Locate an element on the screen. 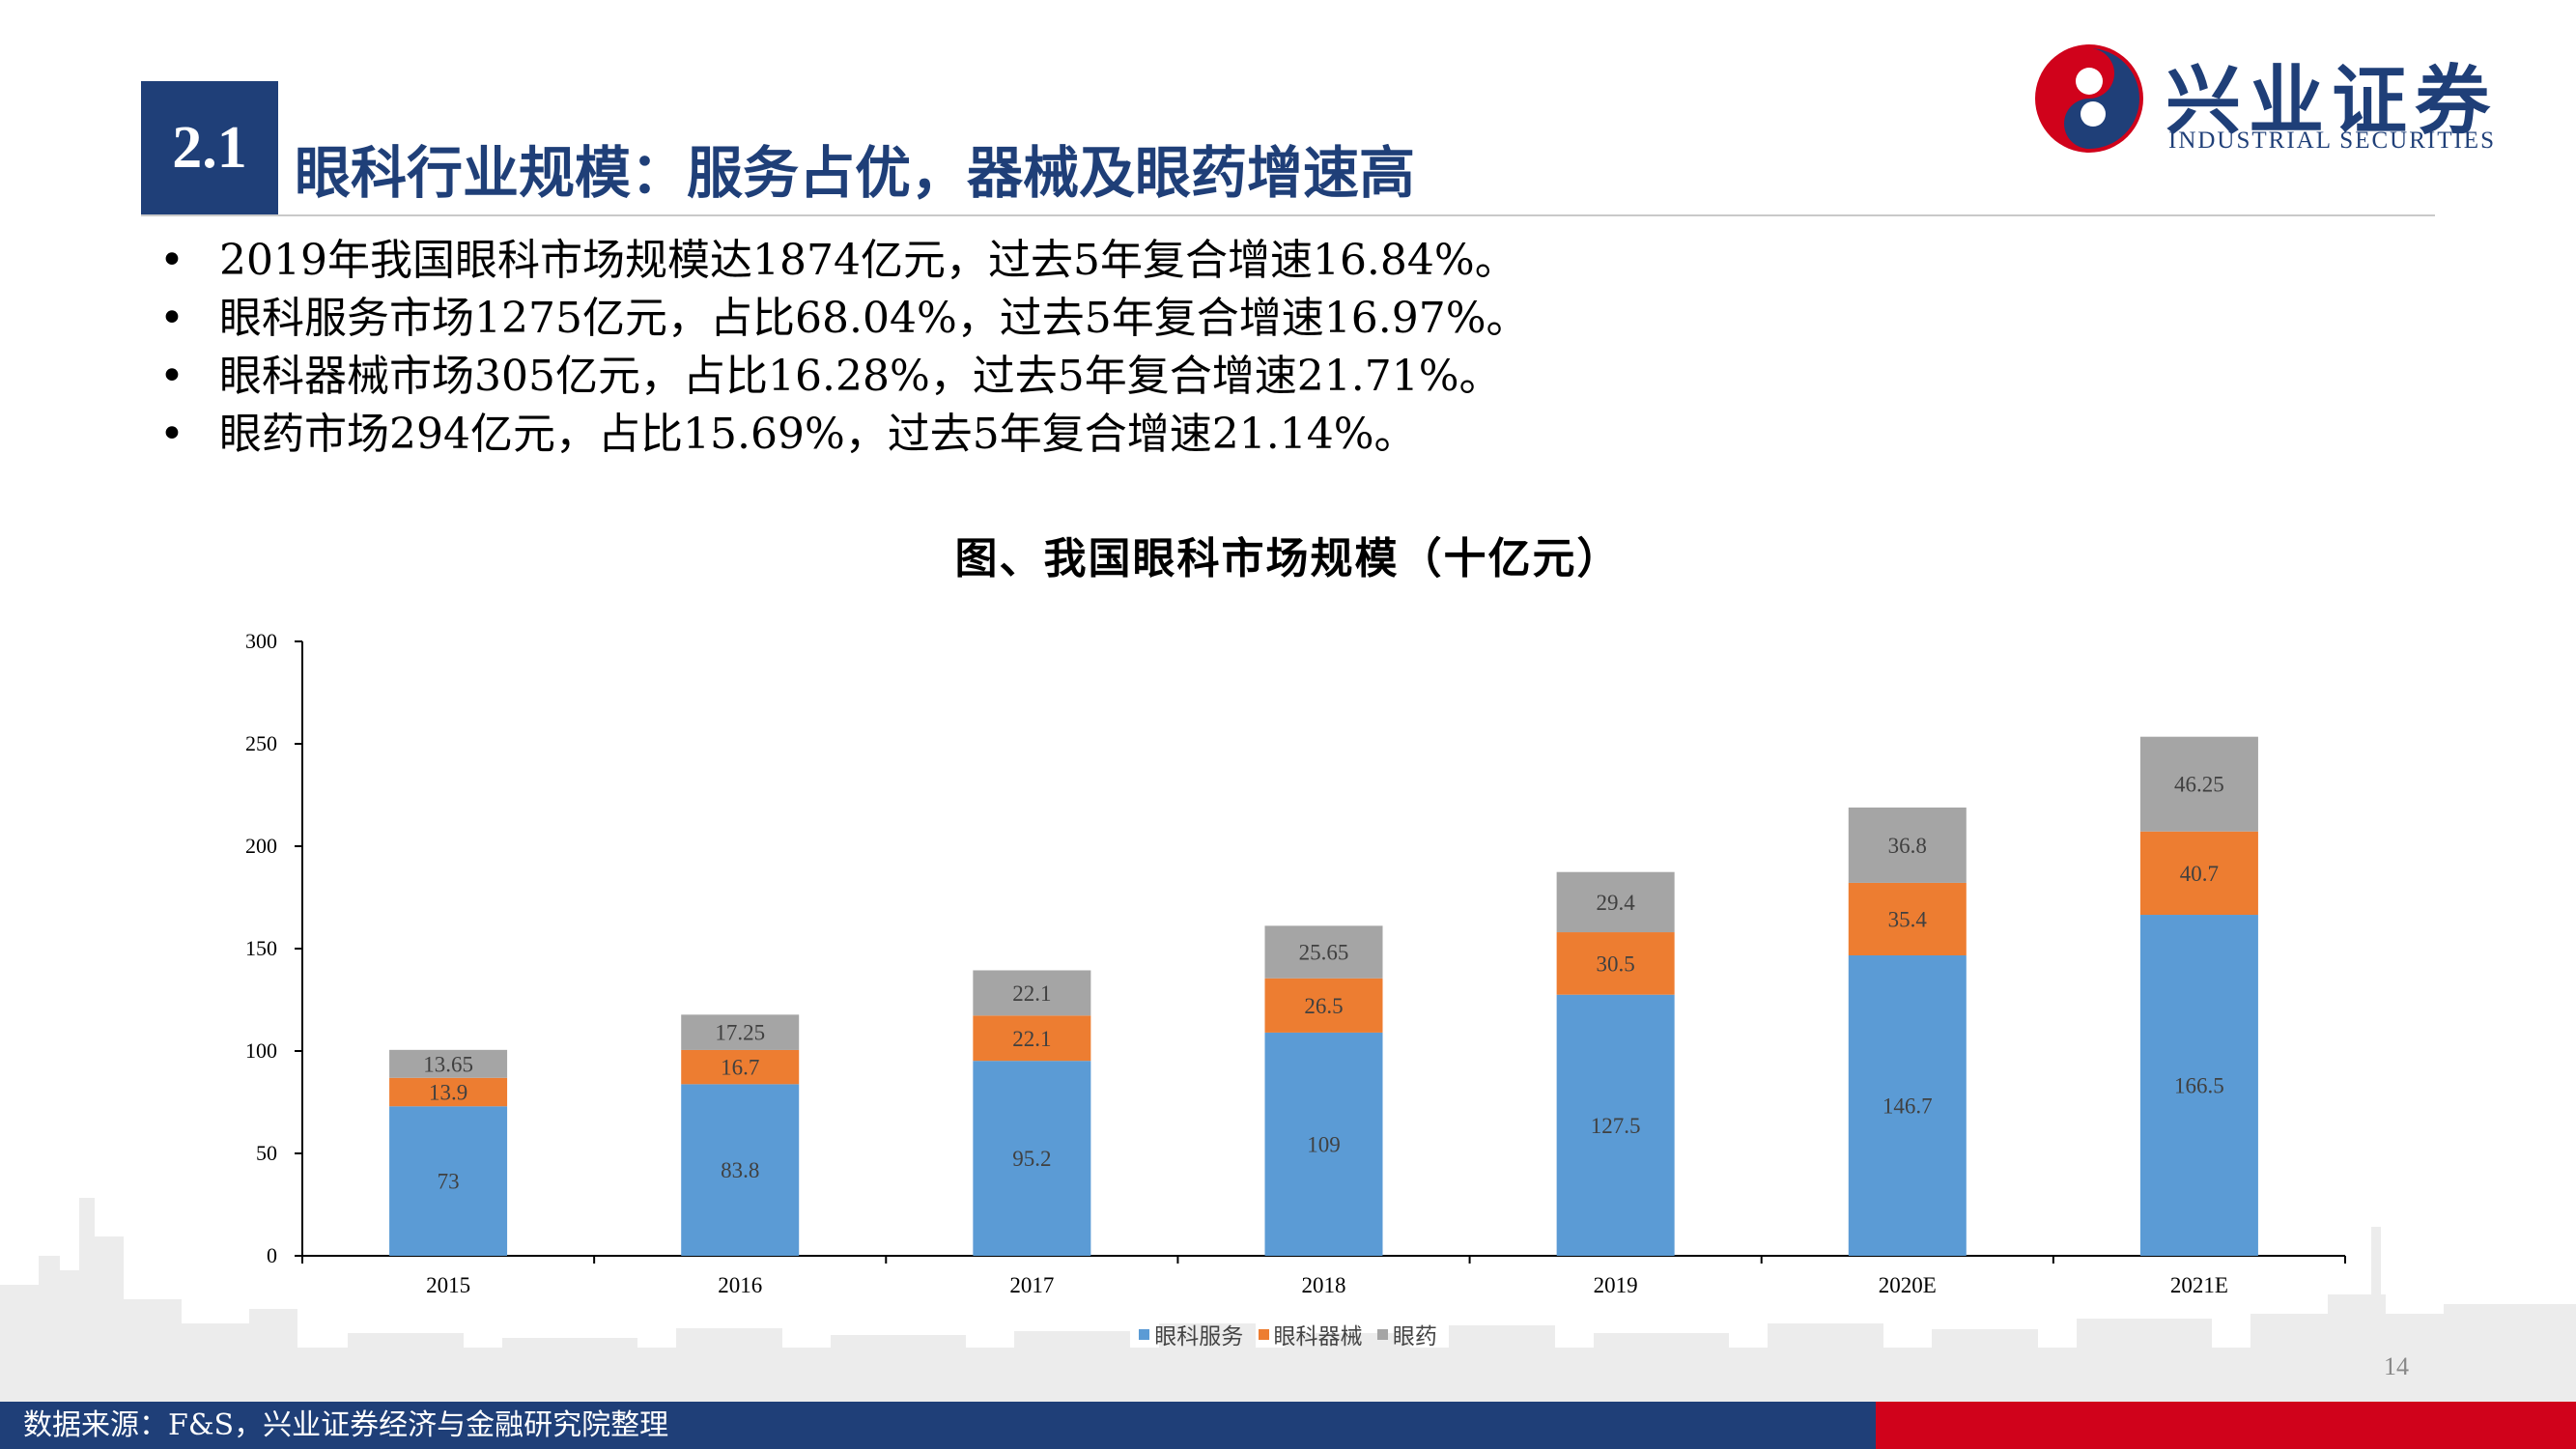 This screenshot has width=2576, height=1449. data-label: 13.65 is located at coordinates (448, 1064).